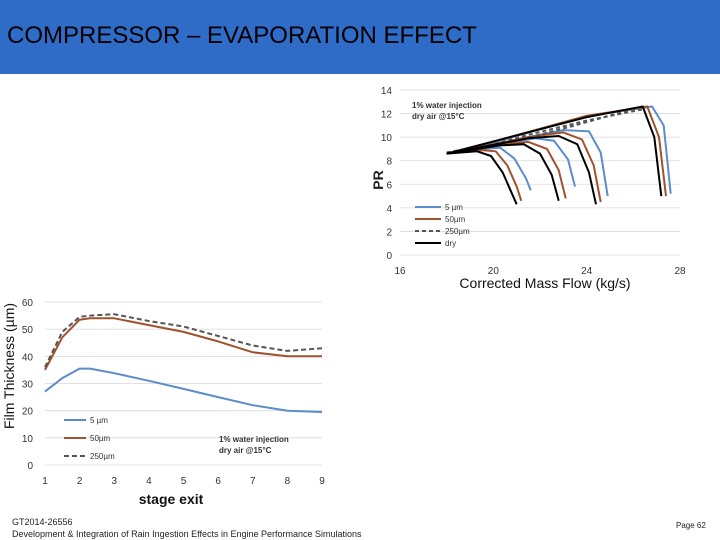 Image resolution: width=720 pixels, height=540 pixels. I want to click on film-gridlines, so click(183, 383).